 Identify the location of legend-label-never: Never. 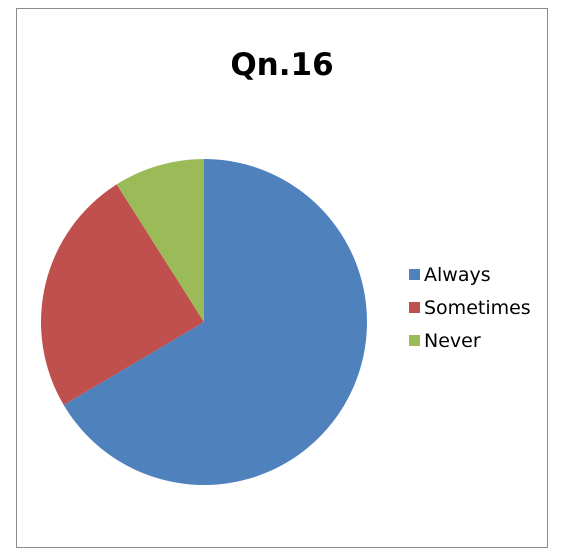
(452, 340).